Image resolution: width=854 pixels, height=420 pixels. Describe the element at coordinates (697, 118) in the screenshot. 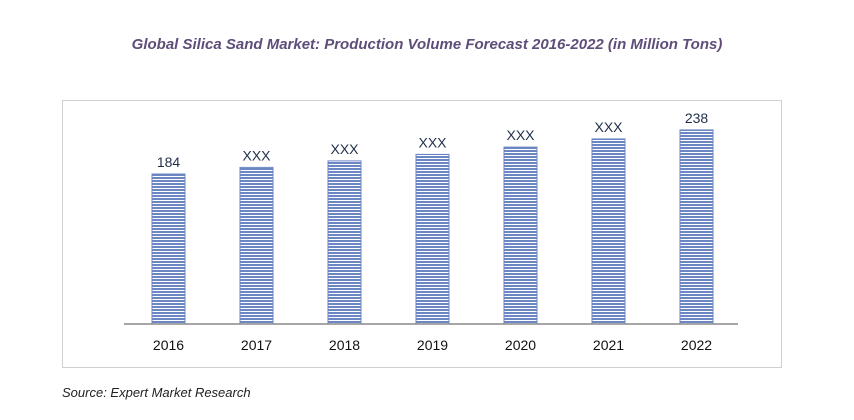

I see `data-label-2022: 238` at that location.